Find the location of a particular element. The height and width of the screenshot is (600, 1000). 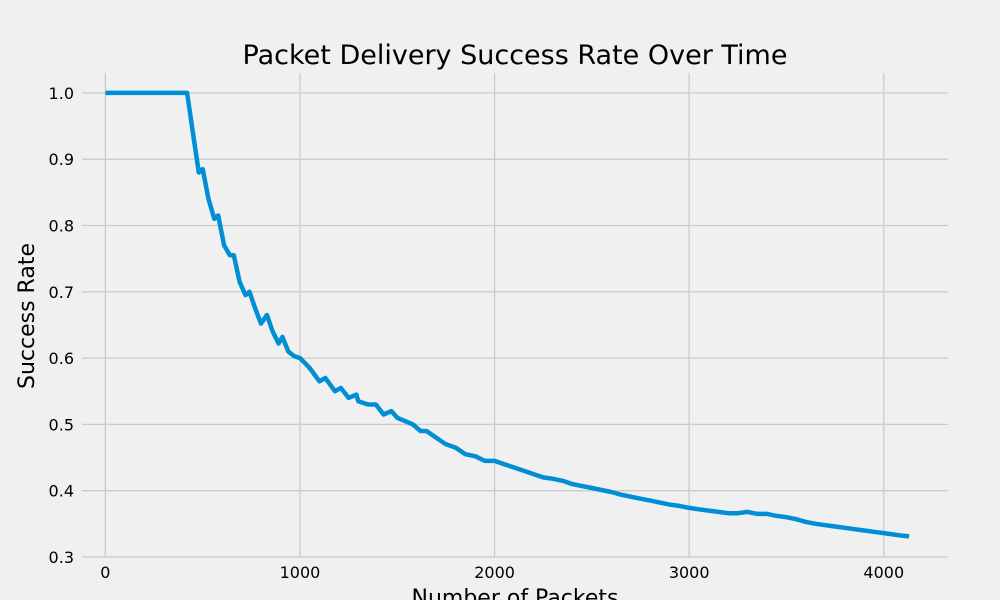

y-tick-label: 0.9 is located at coordinates (61, 159).